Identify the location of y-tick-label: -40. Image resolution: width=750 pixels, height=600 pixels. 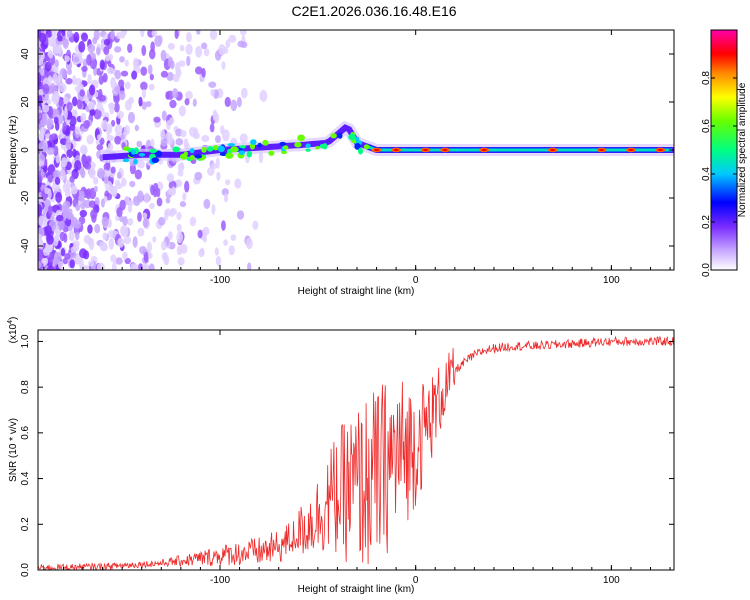
(25, 245).